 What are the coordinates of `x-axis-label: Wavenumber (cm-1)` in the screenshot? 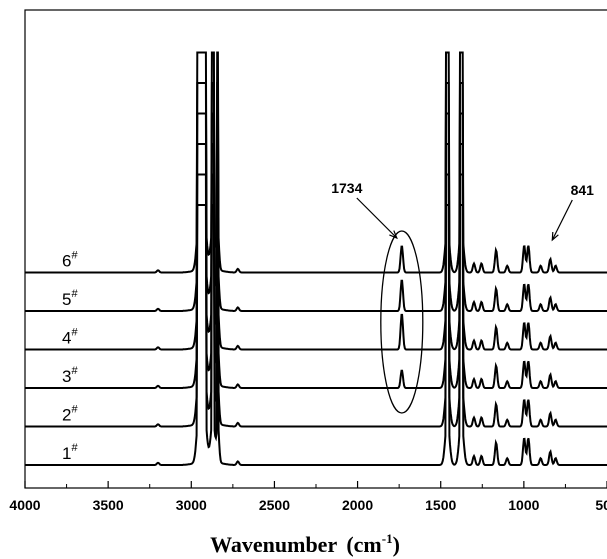 It's located at (305, 544).